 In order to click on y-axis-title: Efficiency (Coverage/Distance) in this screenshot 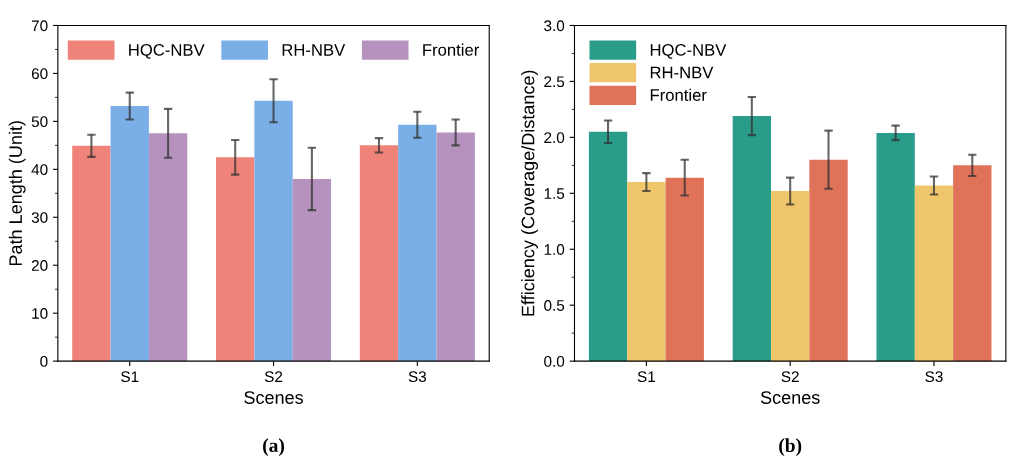, I will do `click(529, 193)`.